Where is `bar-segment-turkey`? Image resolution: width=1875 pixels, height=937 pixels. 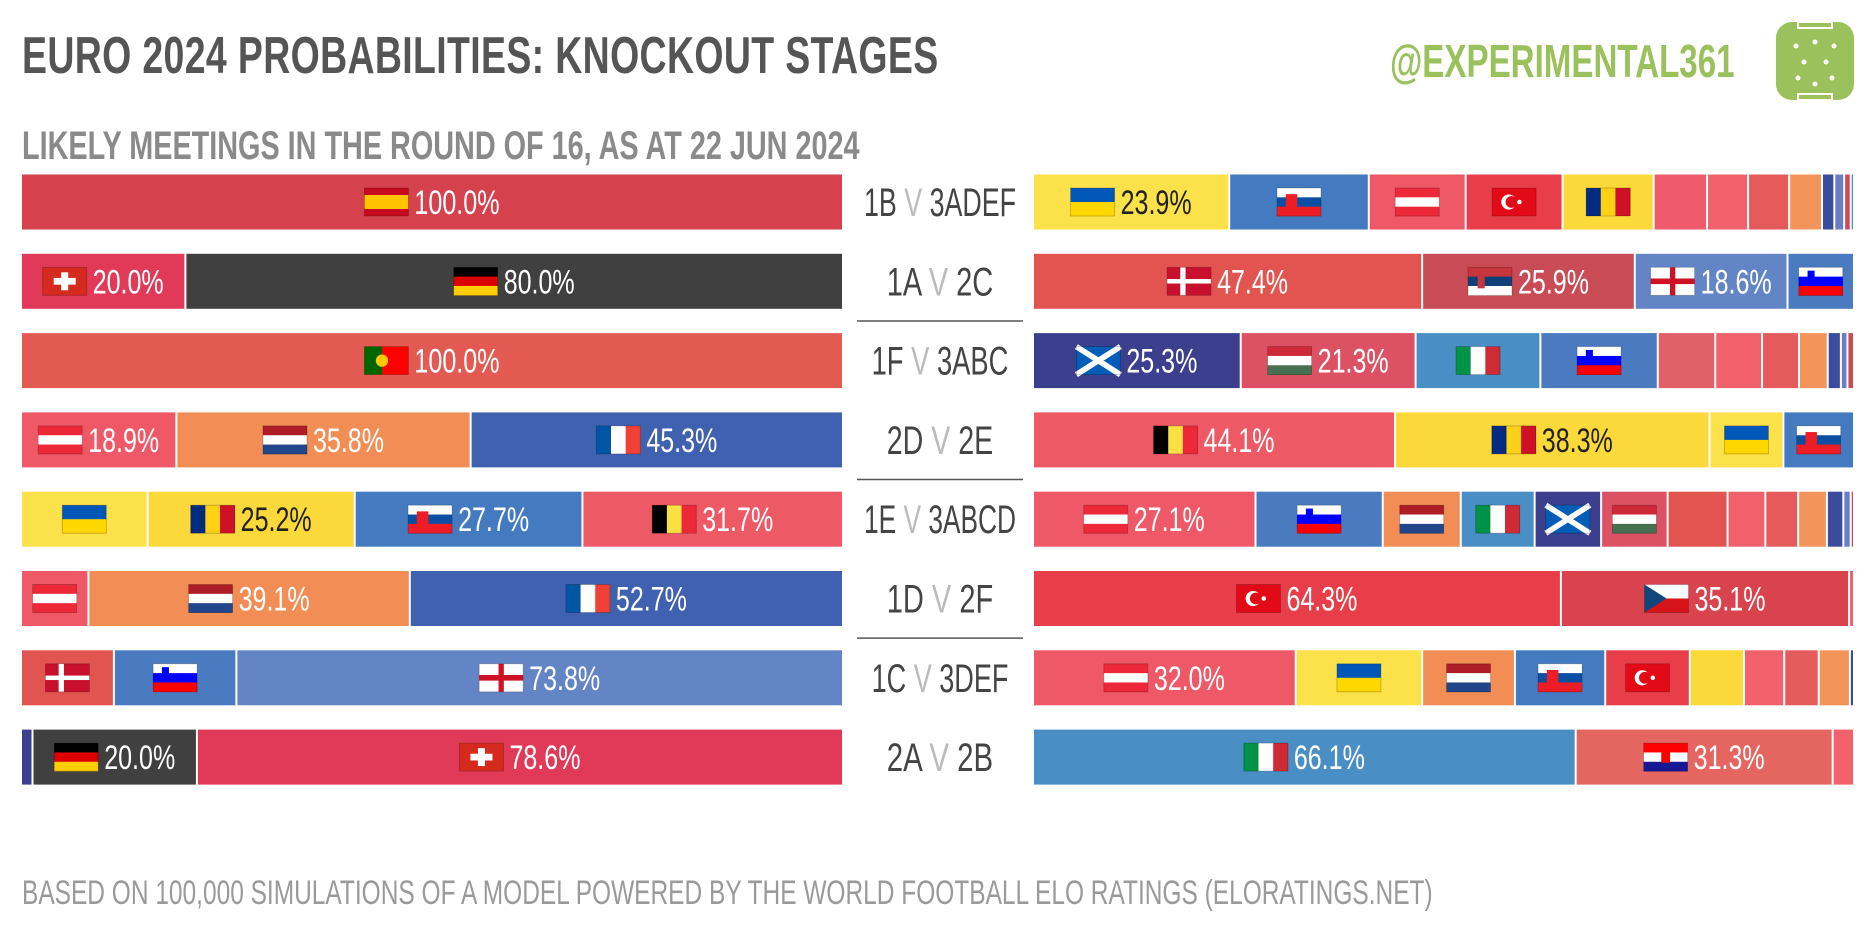
bar-segment-turkey is located at coordinates (1514, 202).